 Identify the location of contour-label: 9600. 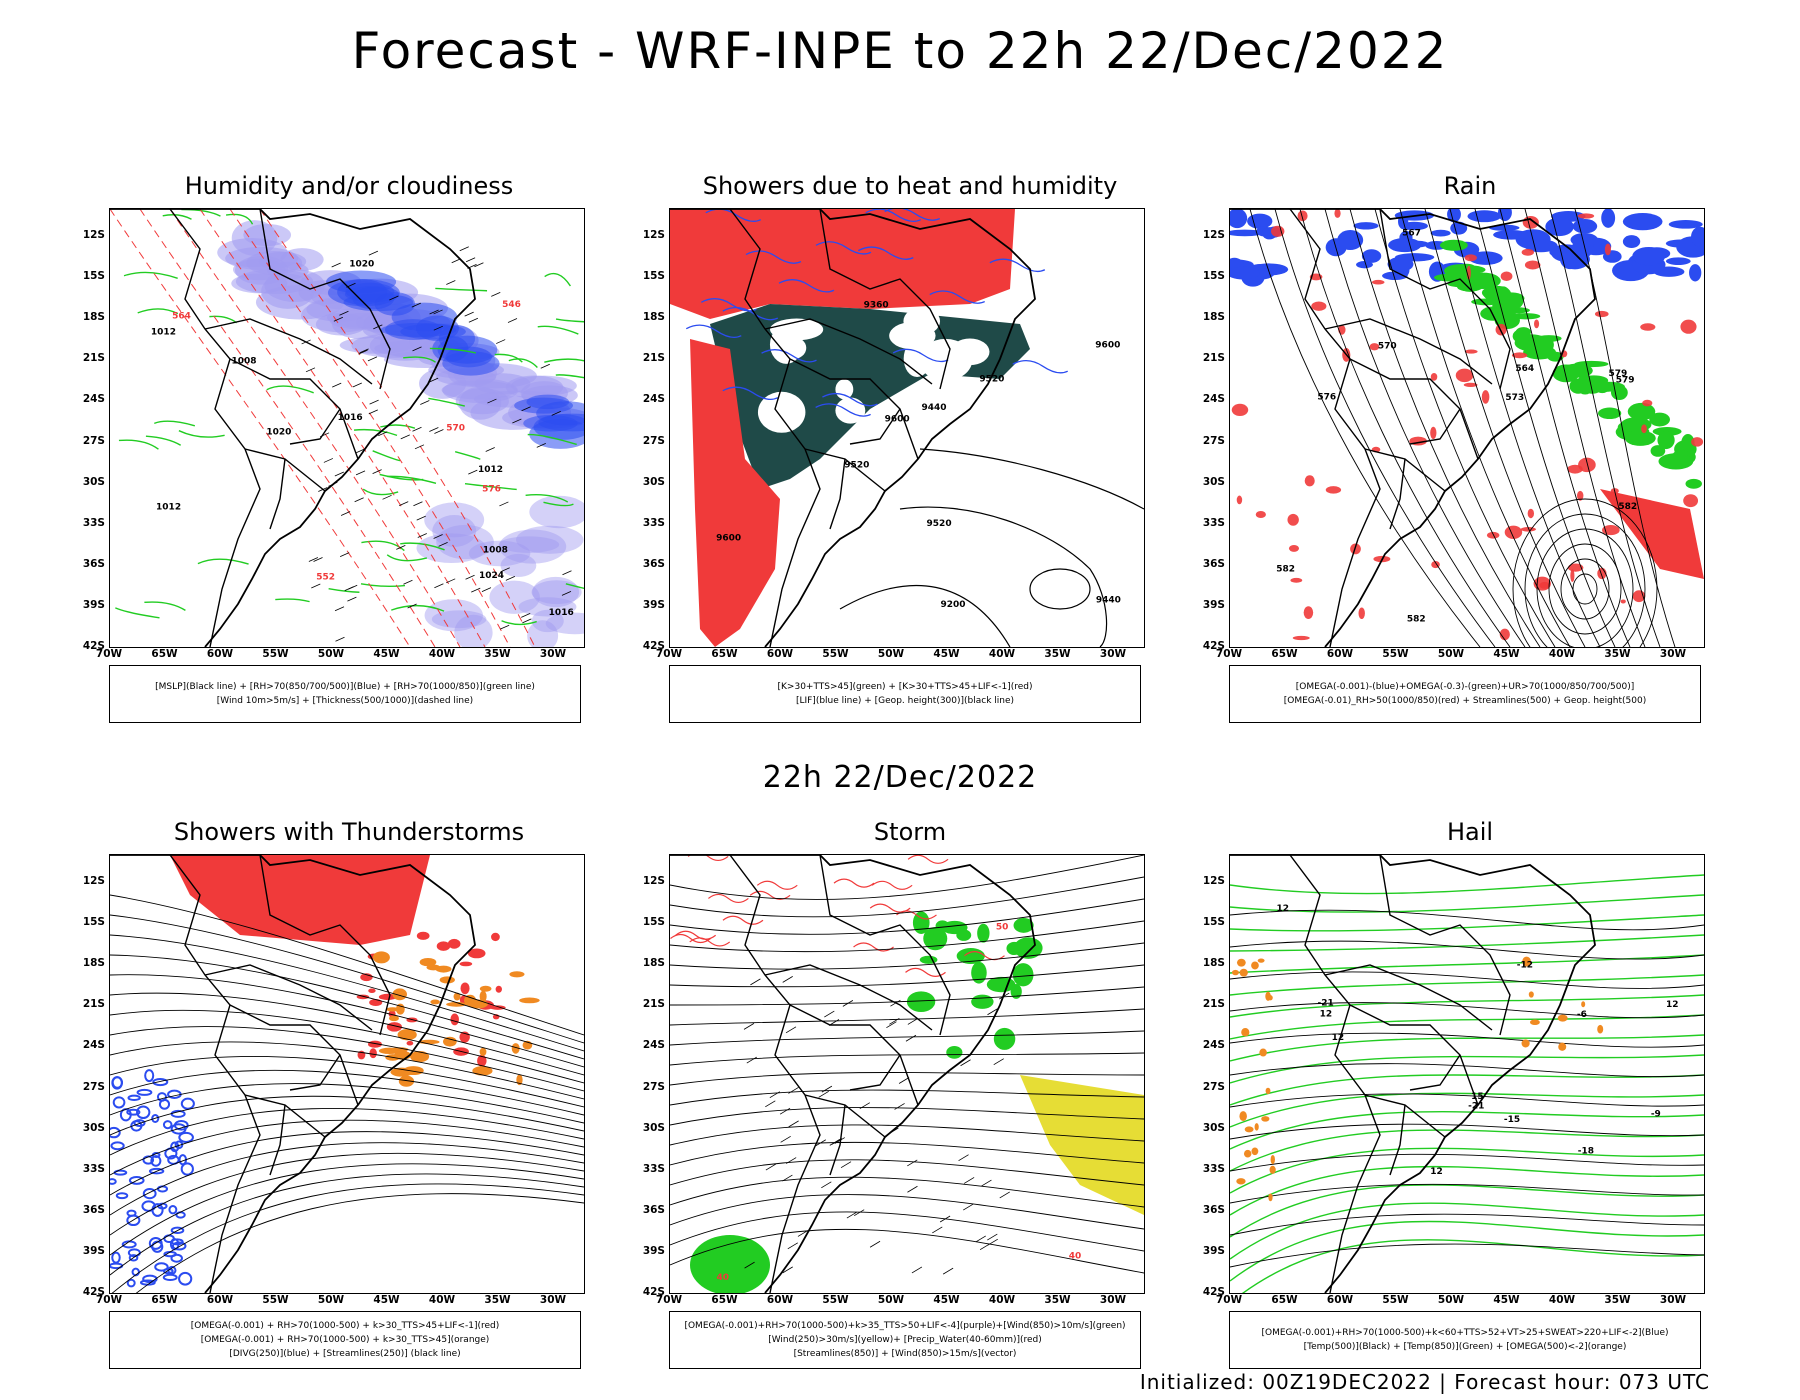
(1107, 345).